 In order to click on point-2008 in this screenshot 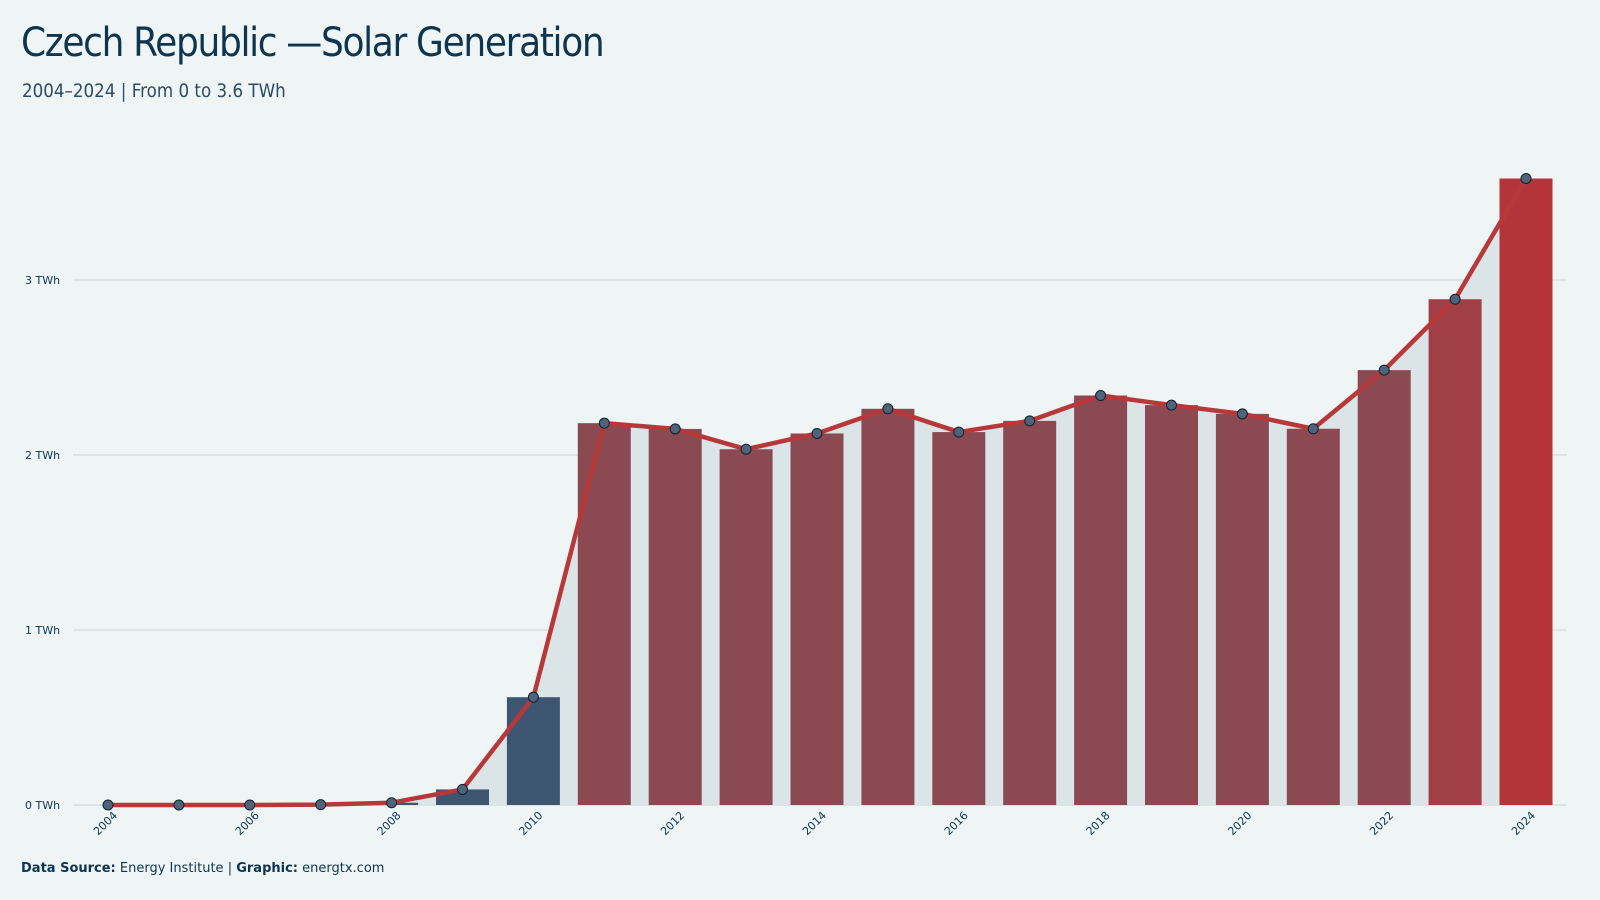, I will do `click(392, 803)`.